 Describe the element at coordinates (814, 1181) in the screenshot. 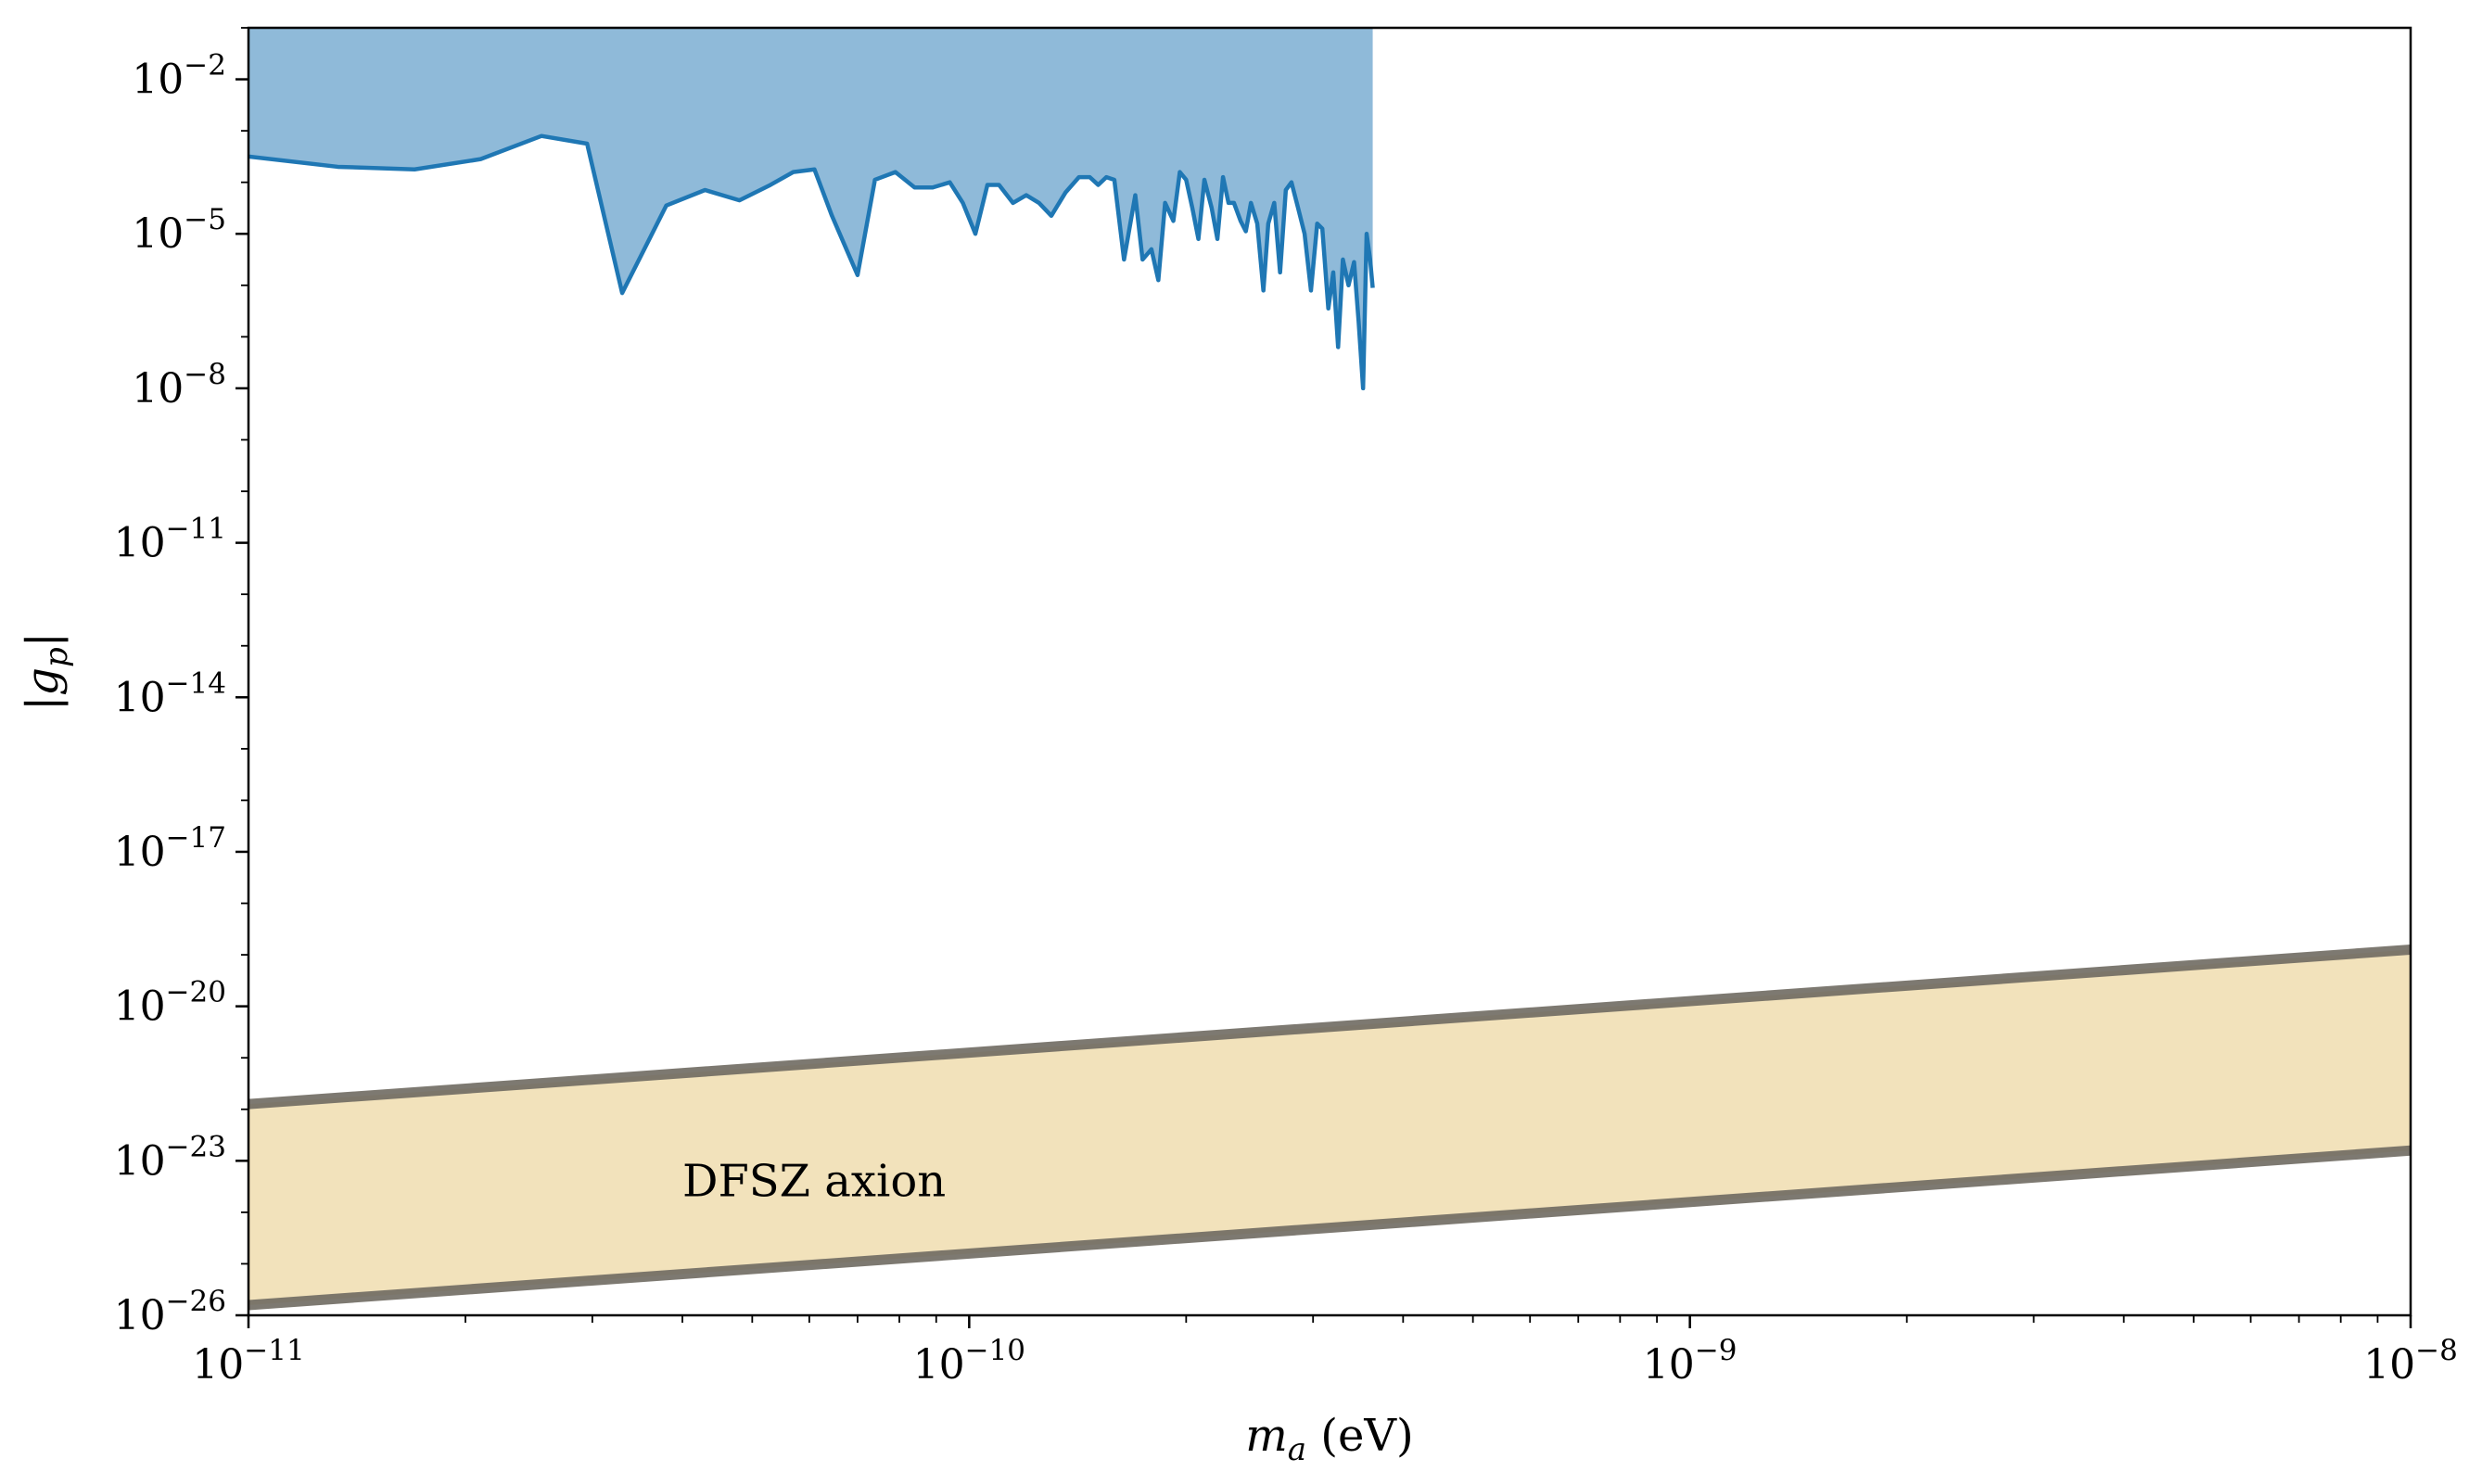

I see `annotation-dfsz-axion: DFSZ axion` at that location.